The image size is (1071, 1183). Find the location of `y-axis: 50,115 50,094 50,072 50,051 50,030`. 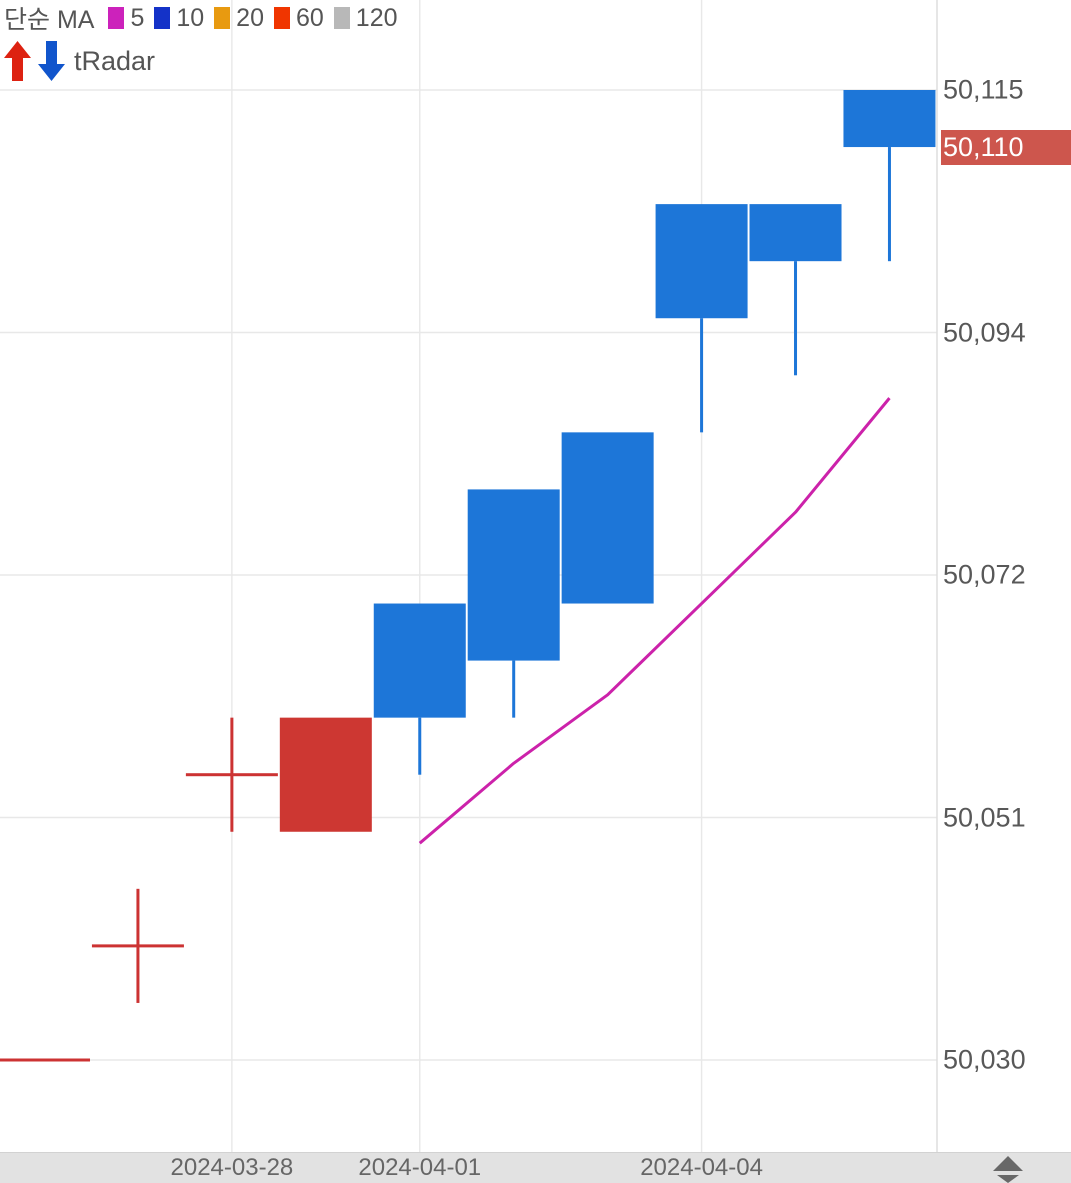

y-axis: 50,115 50,094 50,072 50,051 50,030 is located at coordinates (1006, 576).